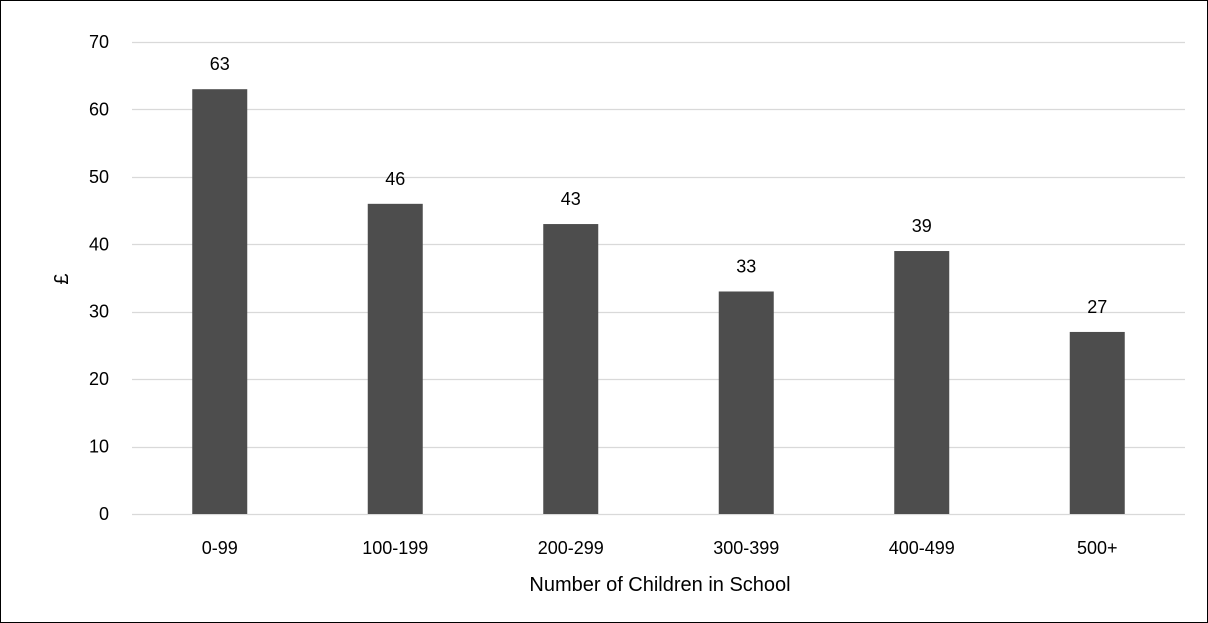  What do you see at coordinates (99, 42) in the screenshot?
I see `y-tick-label: 70` at bounding box center [99, 42].